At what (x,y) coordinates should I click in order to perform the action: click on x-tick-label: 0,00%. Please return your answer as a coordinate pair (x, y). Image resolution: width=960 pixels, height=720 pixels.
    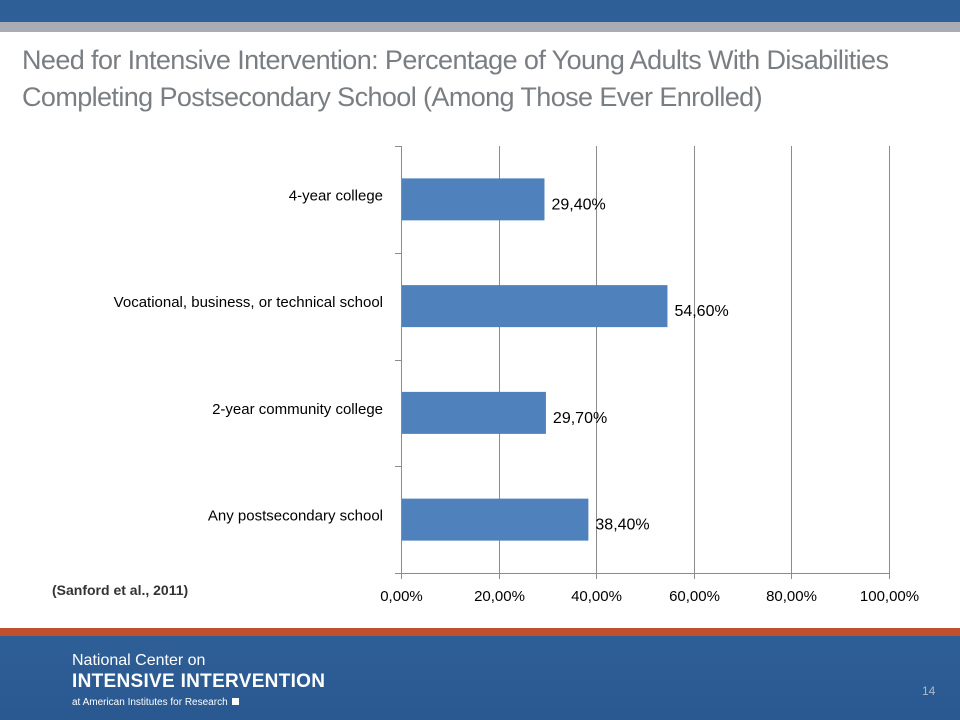
    Looking at the image, I should click on (401, 596).